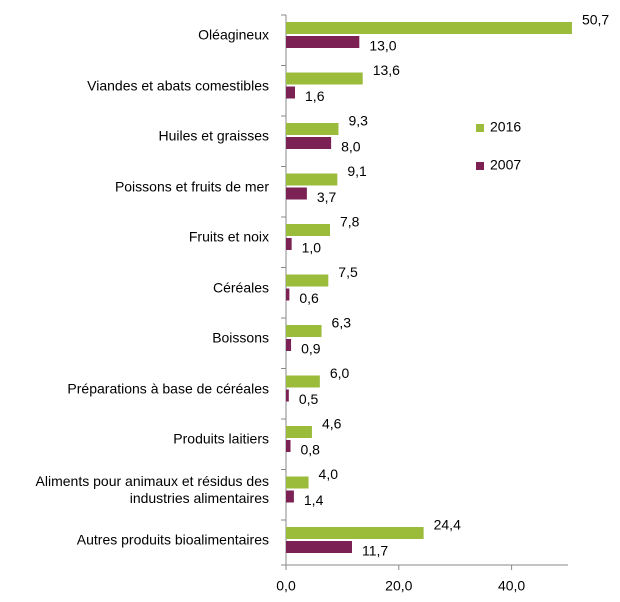 The width and height of the screenshot is (620, 602). I want to click on data-label: 1,4, so click(314, 500).